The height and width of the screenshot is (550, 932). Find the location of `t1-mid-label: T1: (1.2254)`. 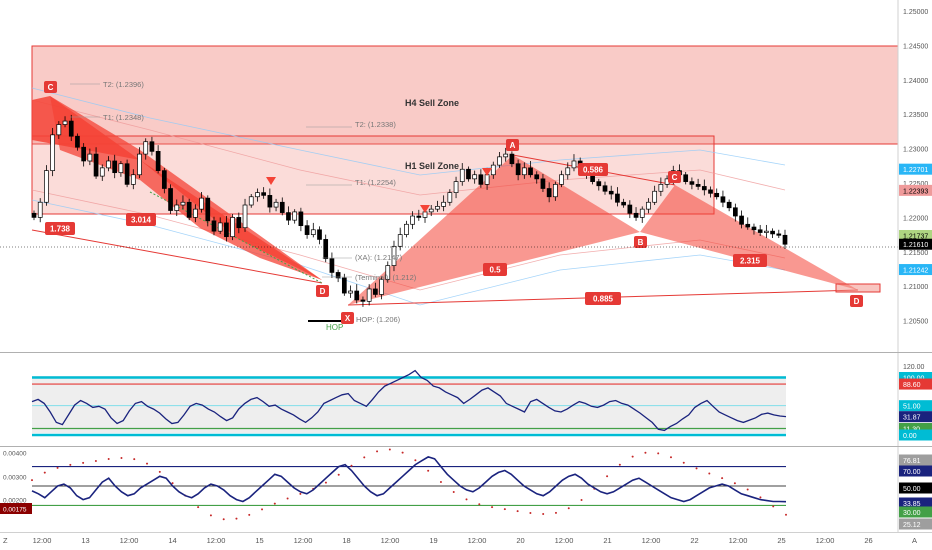

t1-mid-label: T1: (1.2254) is located at coordinates (375, 182).